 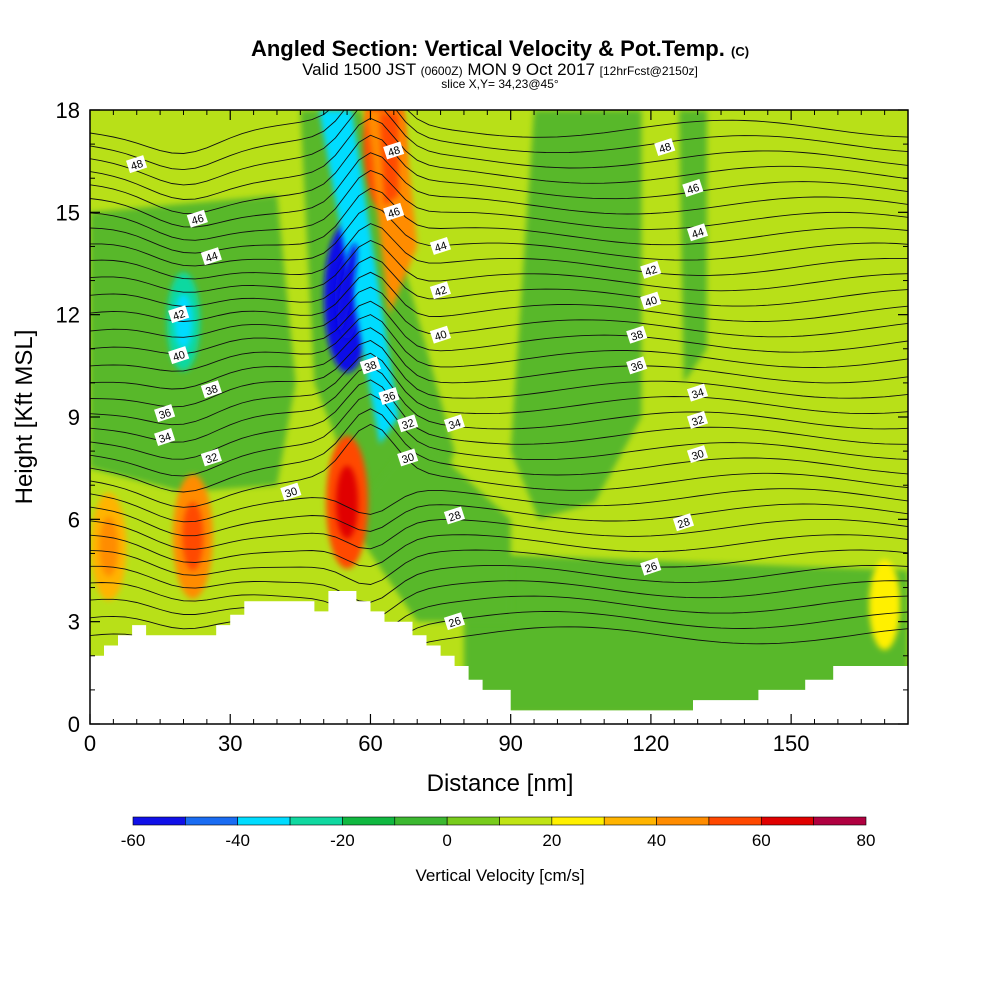 I want to click on colorbar-tick-label: 20, so click(x=551, y=840).